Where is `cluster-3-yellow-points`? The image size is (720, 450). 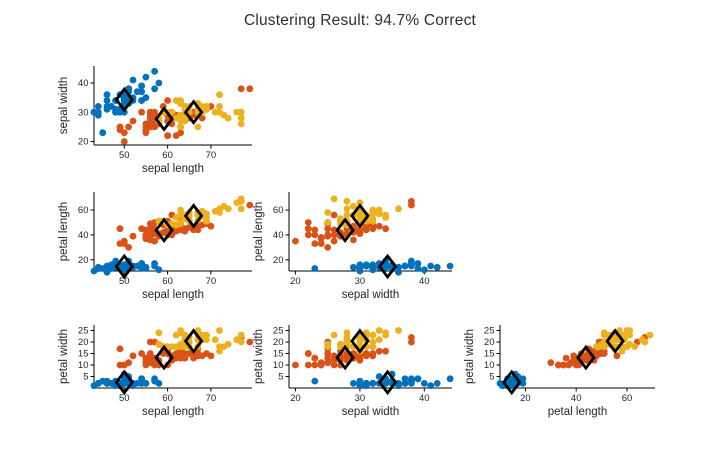 cluster-3-yellow-points is located at coordinates (363, 341).